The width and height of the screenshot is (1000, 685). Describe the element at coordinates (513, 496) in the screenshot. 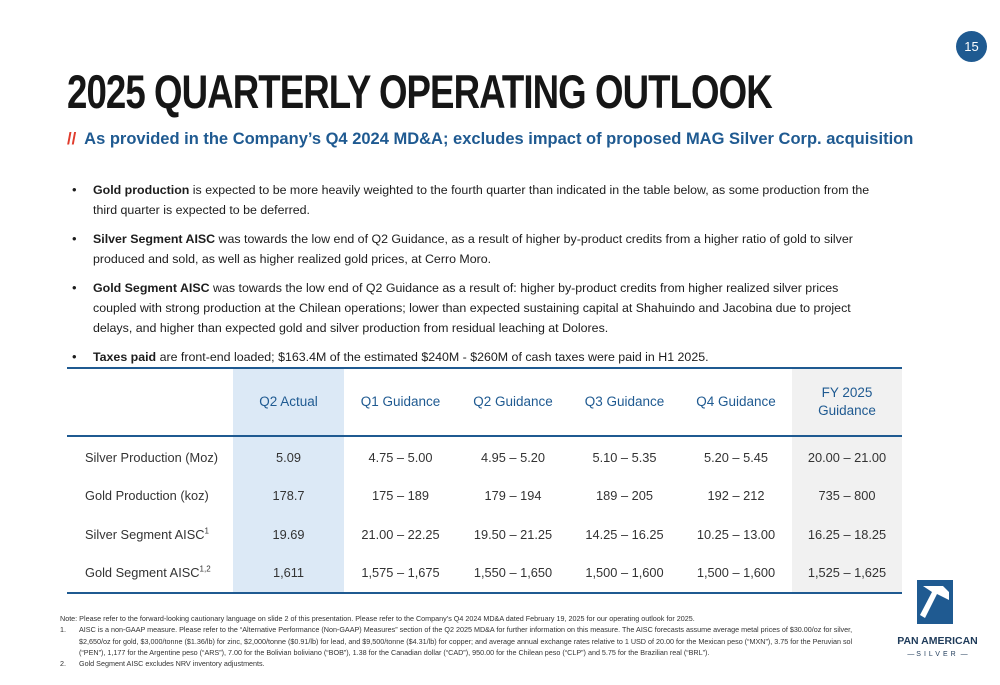

I see `table-cell: 179 – 194` at that location.